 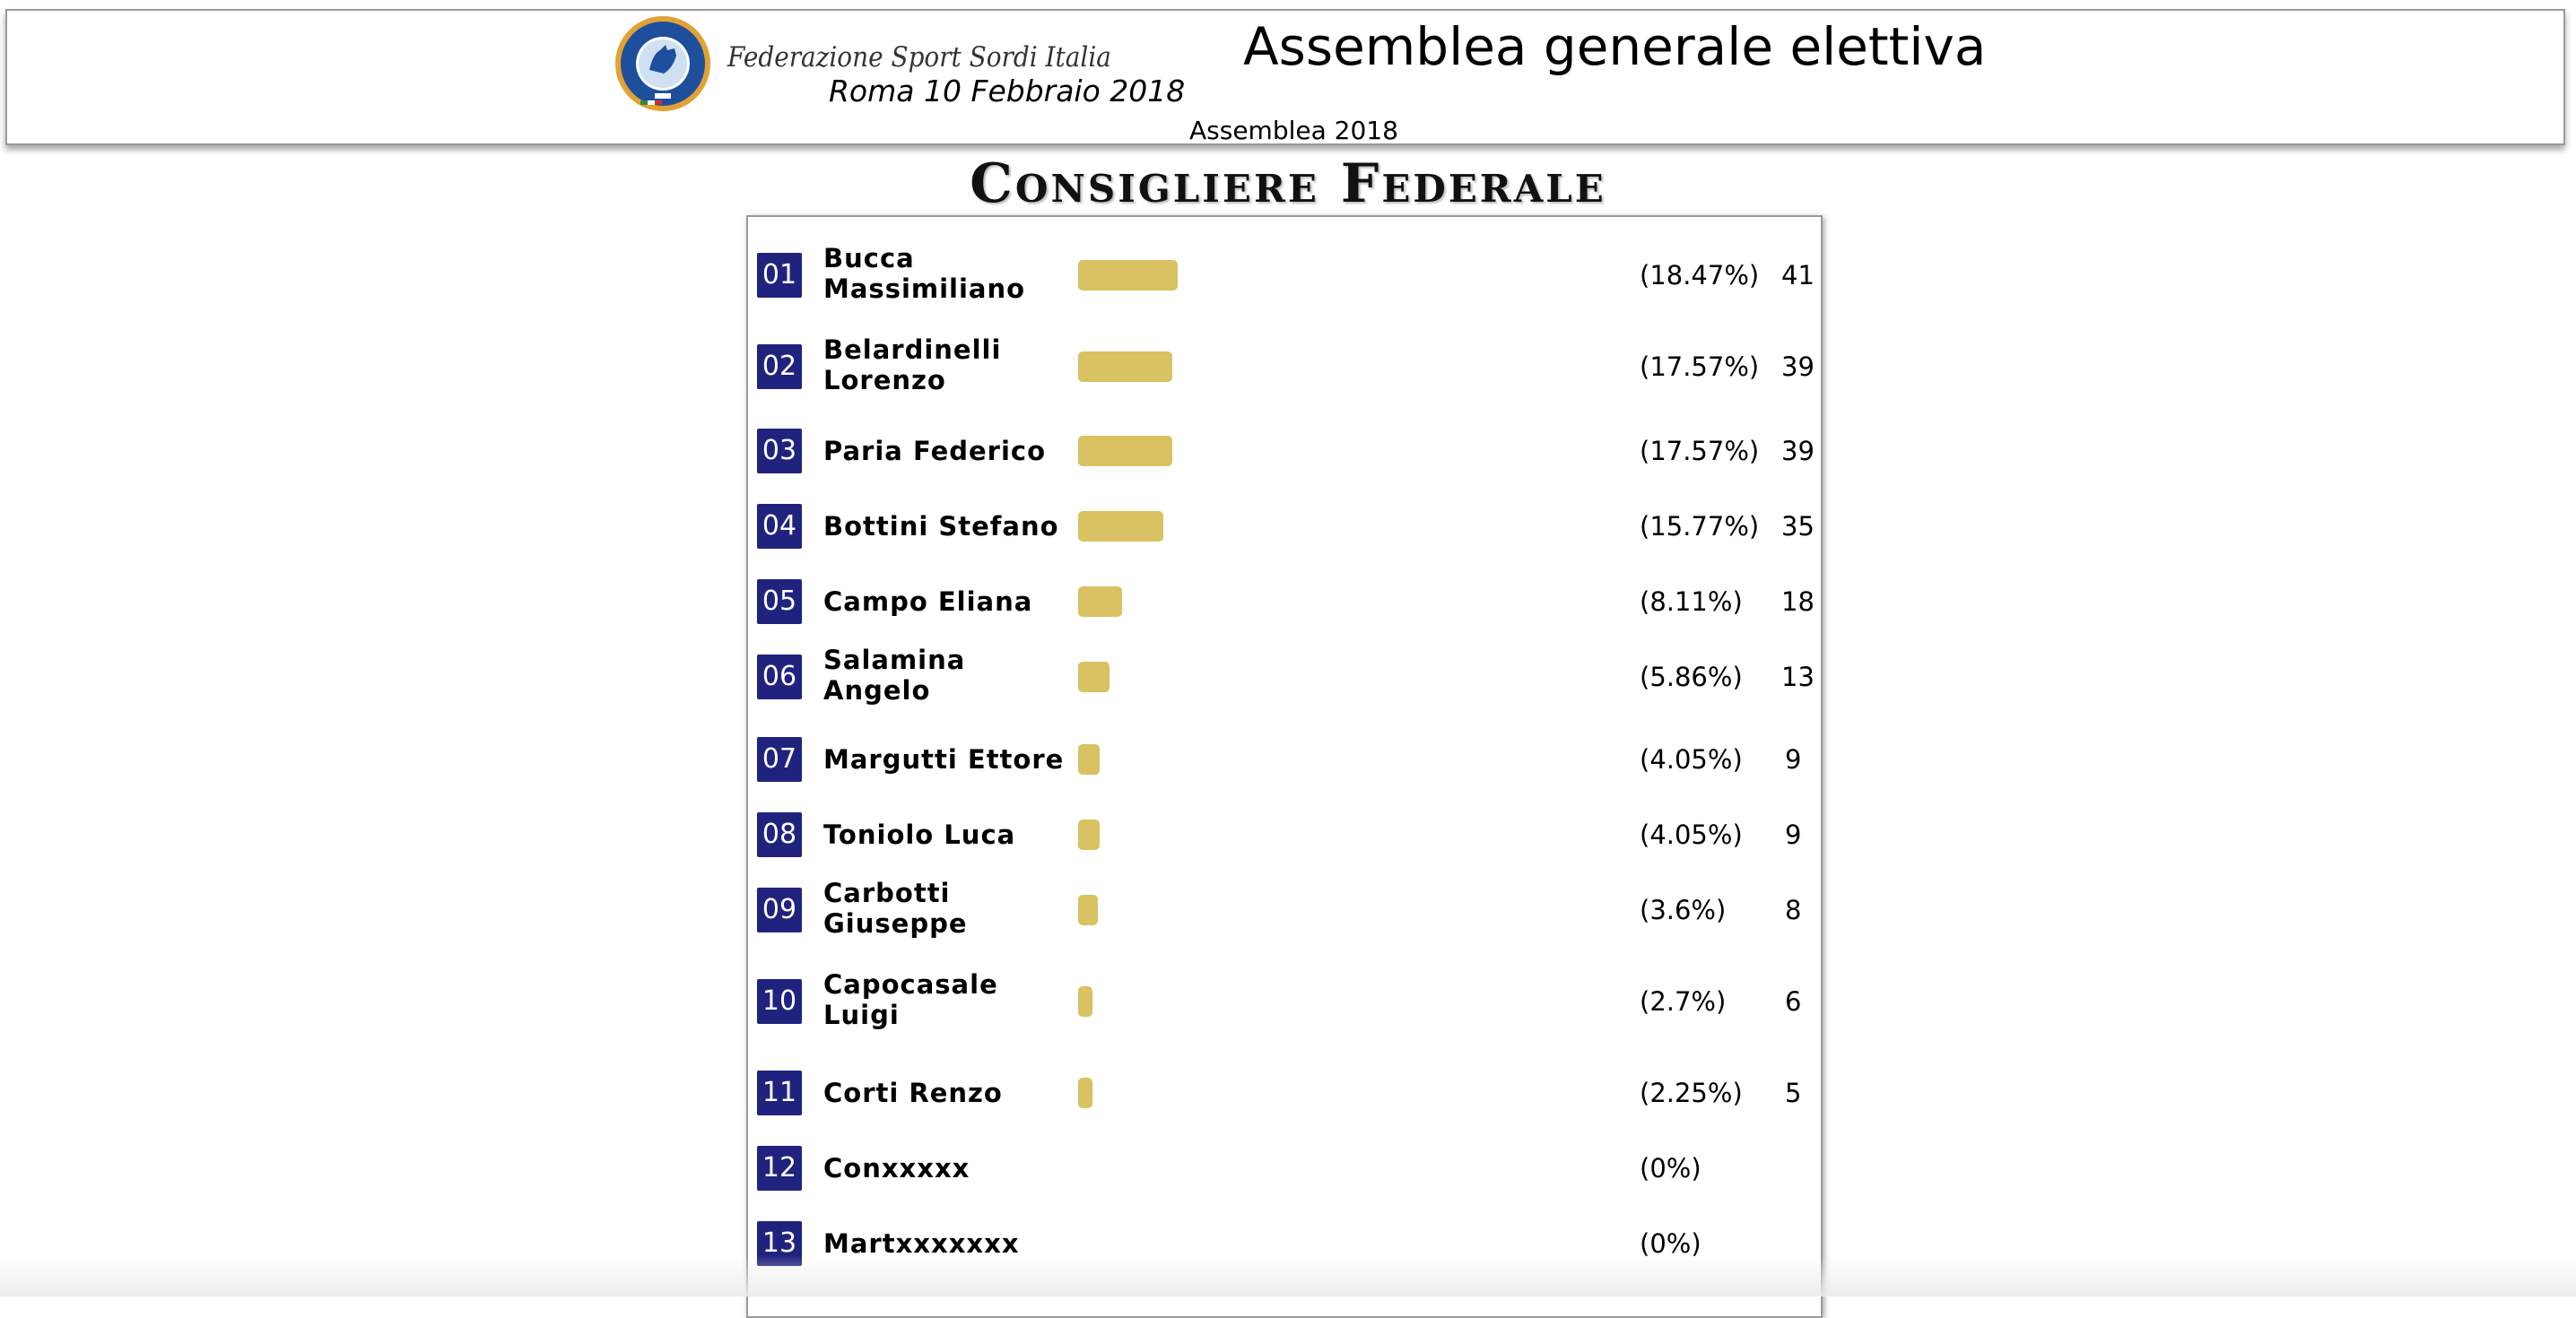 What do you see at coordinates (779, 1002) in the screenshot?
I see `candidate-number-badge: 10` at bounding box center [779, 1002].